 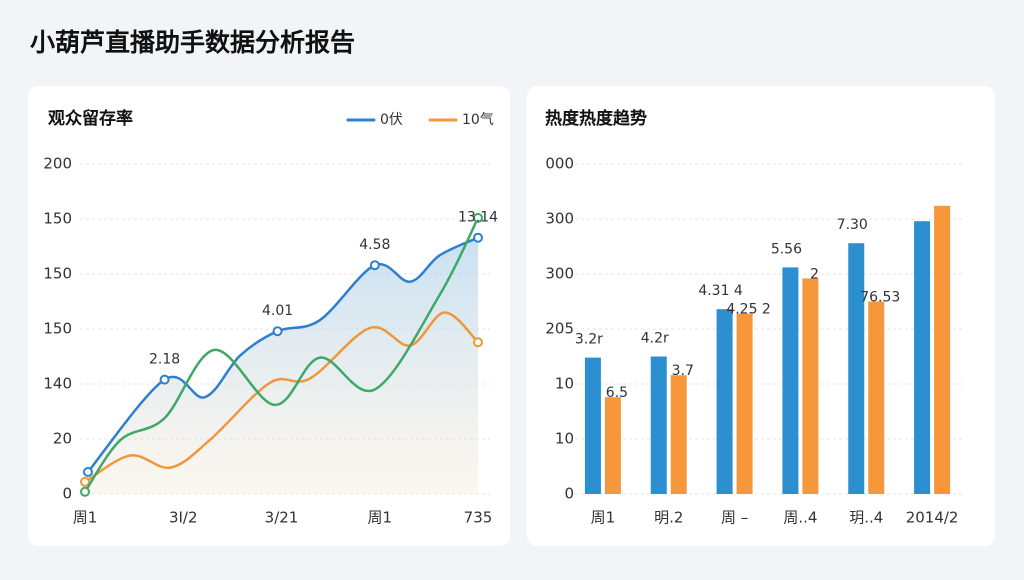 What do you see at coordinates (617, 393) in the screenshot?
I see `annotation: 6.5` at bounding box center [617, 393].